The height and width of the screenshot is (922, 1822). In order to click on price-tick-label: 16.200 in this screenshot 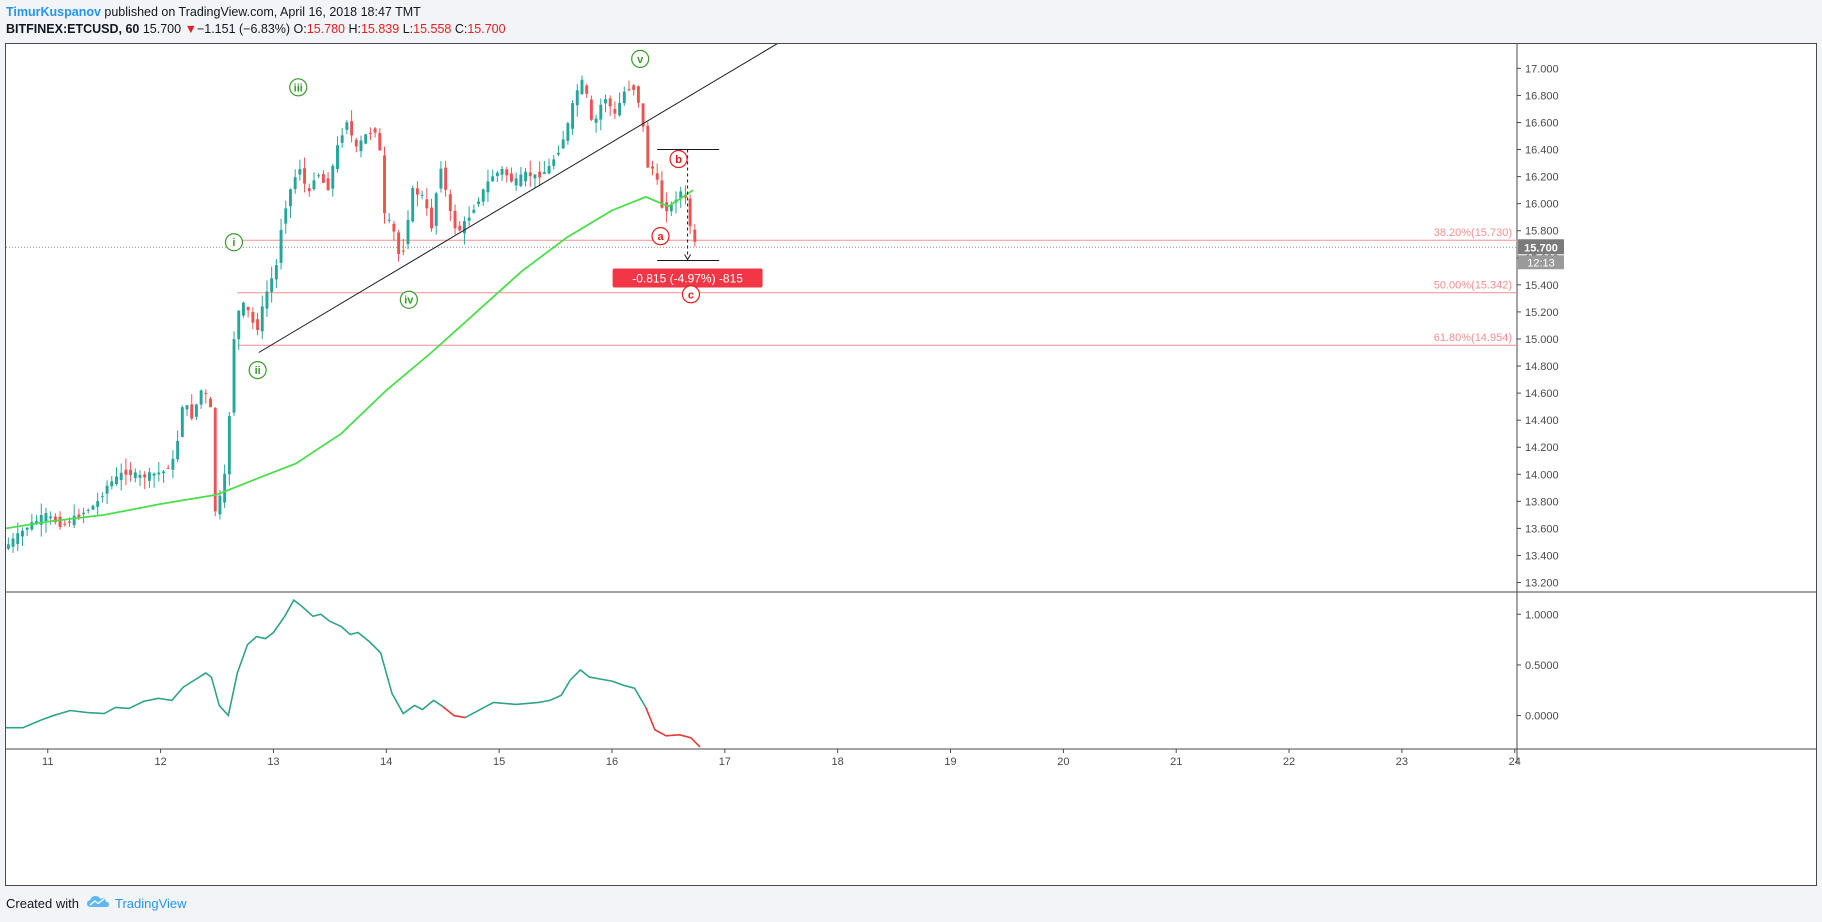, I will do `click(1542, 178)`.